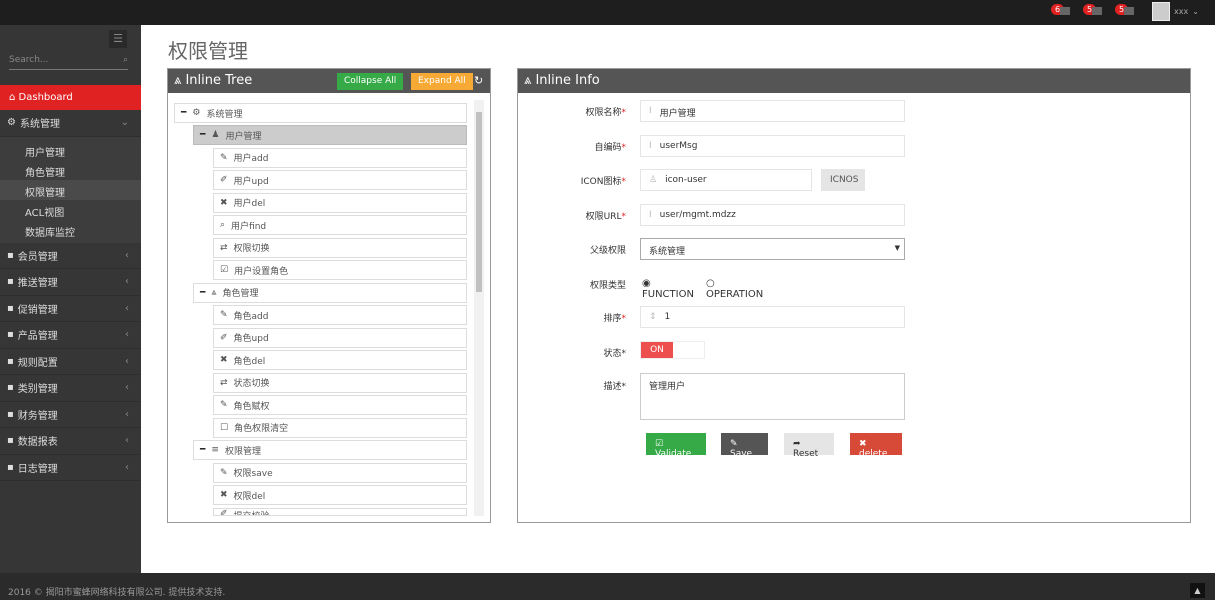 The width and height of the screenshot is (1215, 600). Describe the element at coordinates (340, 180) in the screenshot. I see `tree-node: ✐ 用户upd` at that location.